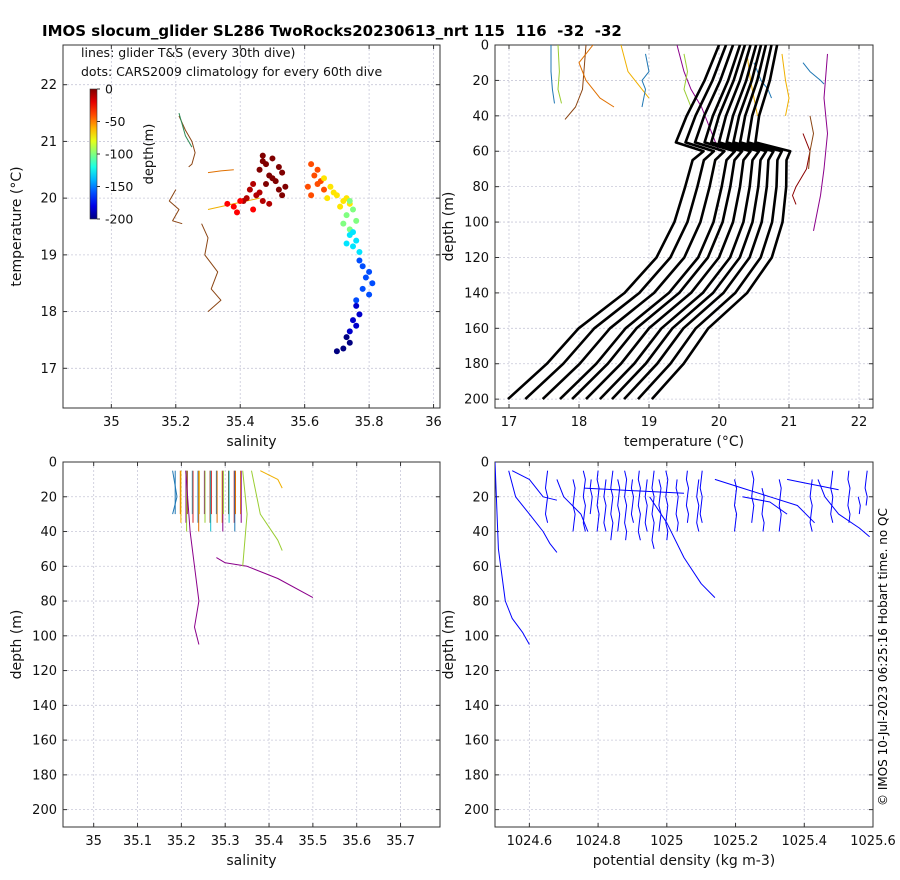 Image resolution: width=900 pixels, height=880 pixels. I want to click on colorbar-tick-label: -50, so click(115, 121).